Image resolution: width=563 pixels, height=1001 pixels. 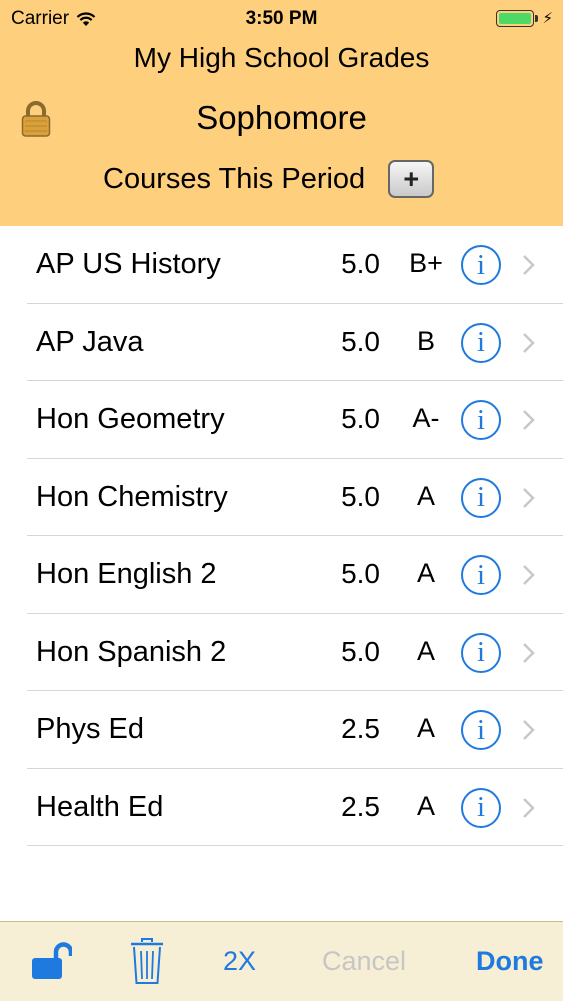 I want to click on charging-bolt-icon: ⚡, so click(x=547, y=18).